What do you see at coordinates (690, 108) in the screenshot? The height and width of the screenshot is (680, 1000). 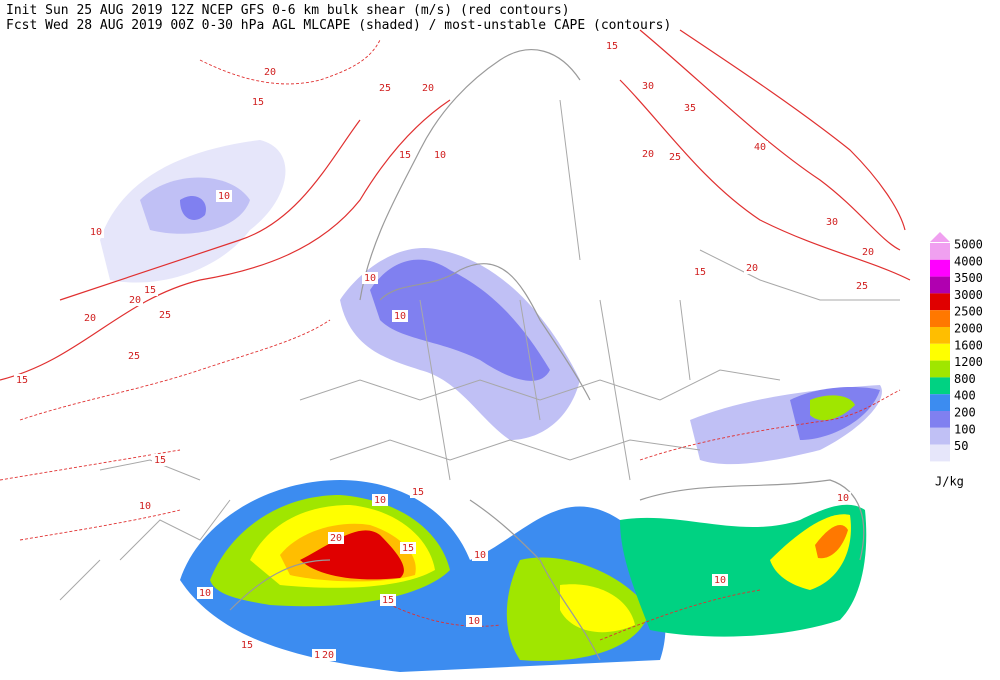 I see `contour-label: 35` at bounding box center [690, 108].